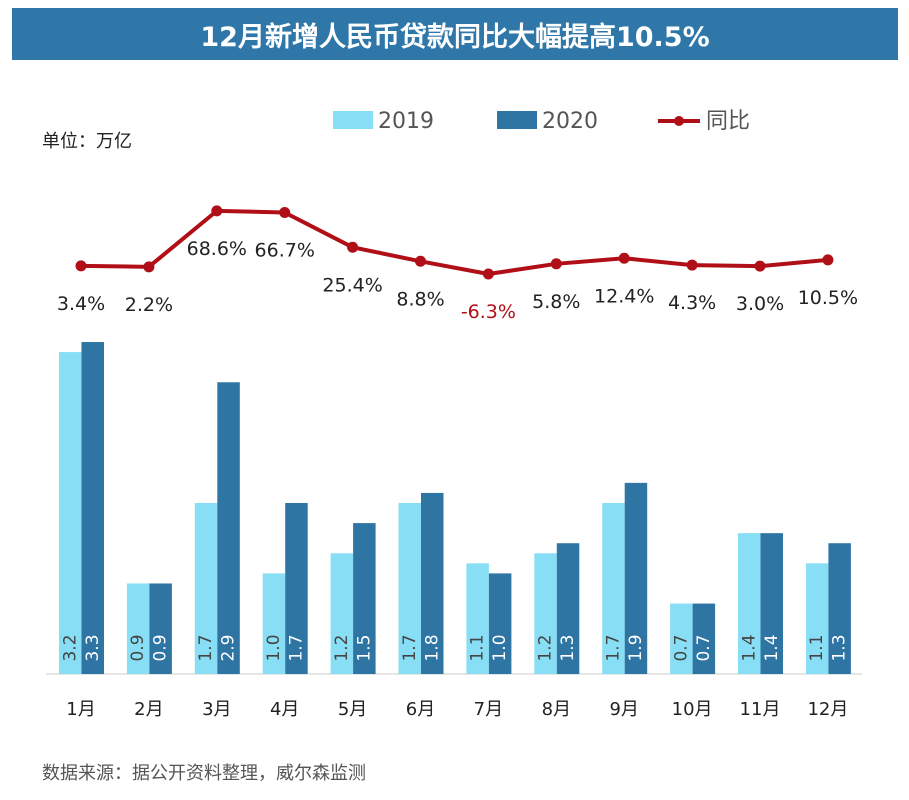  Describe the element at coordinates (613, 647) in the screenshot. I see `data-label-2019-9: 1.7` at that location.